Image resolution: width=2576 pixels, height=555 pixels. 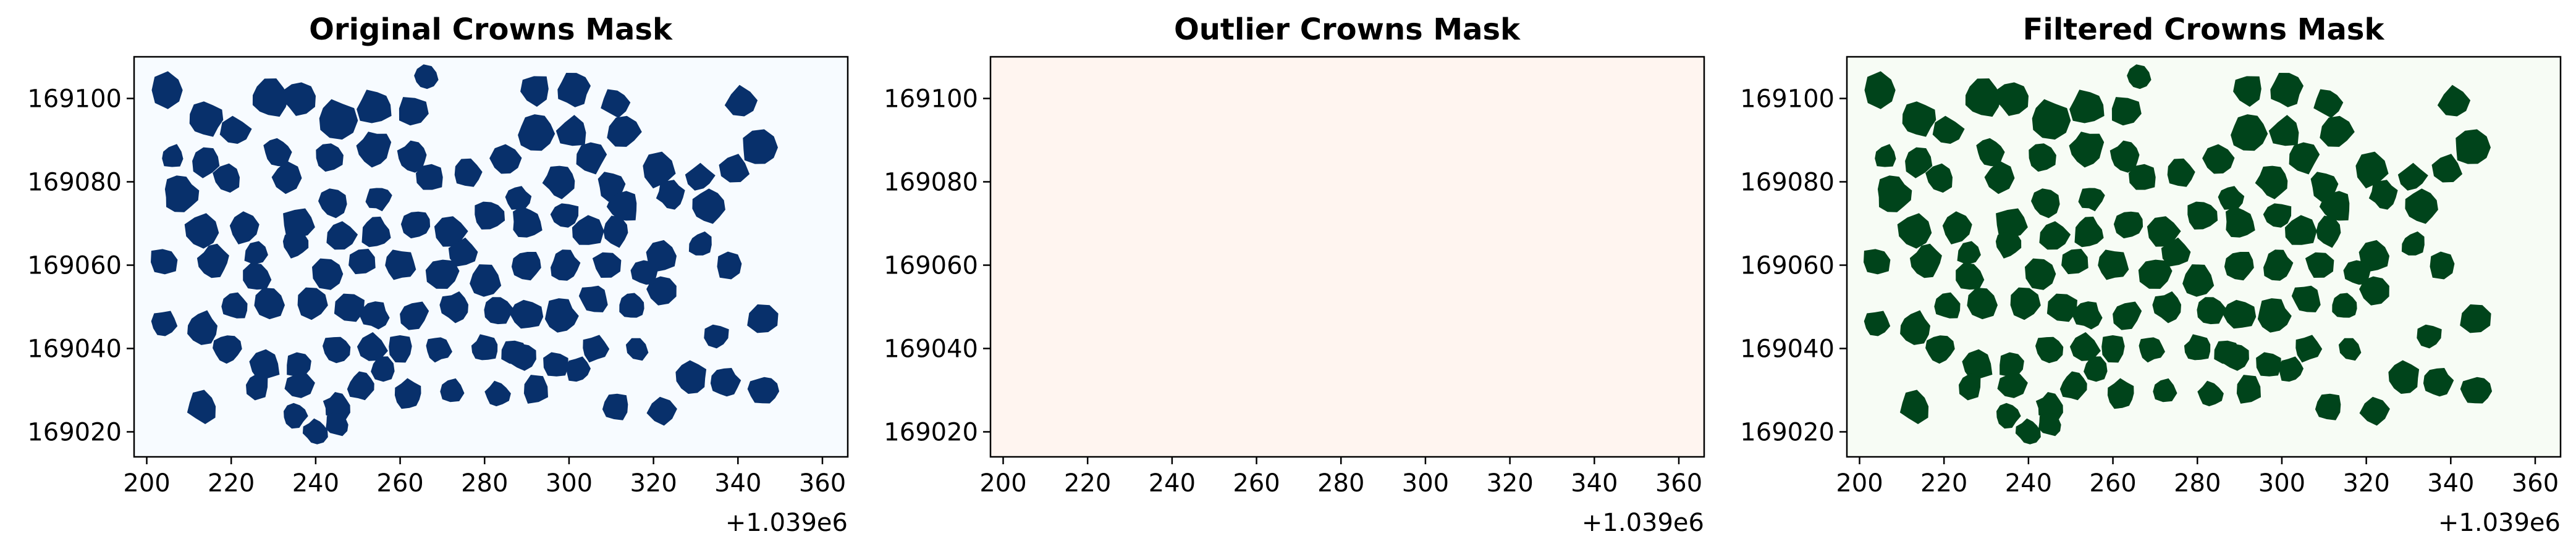 What do you see at coordinates (1943, 484) in the screenshot?
I see `x-tick-label: 220` at bounding box center [1943, 484].